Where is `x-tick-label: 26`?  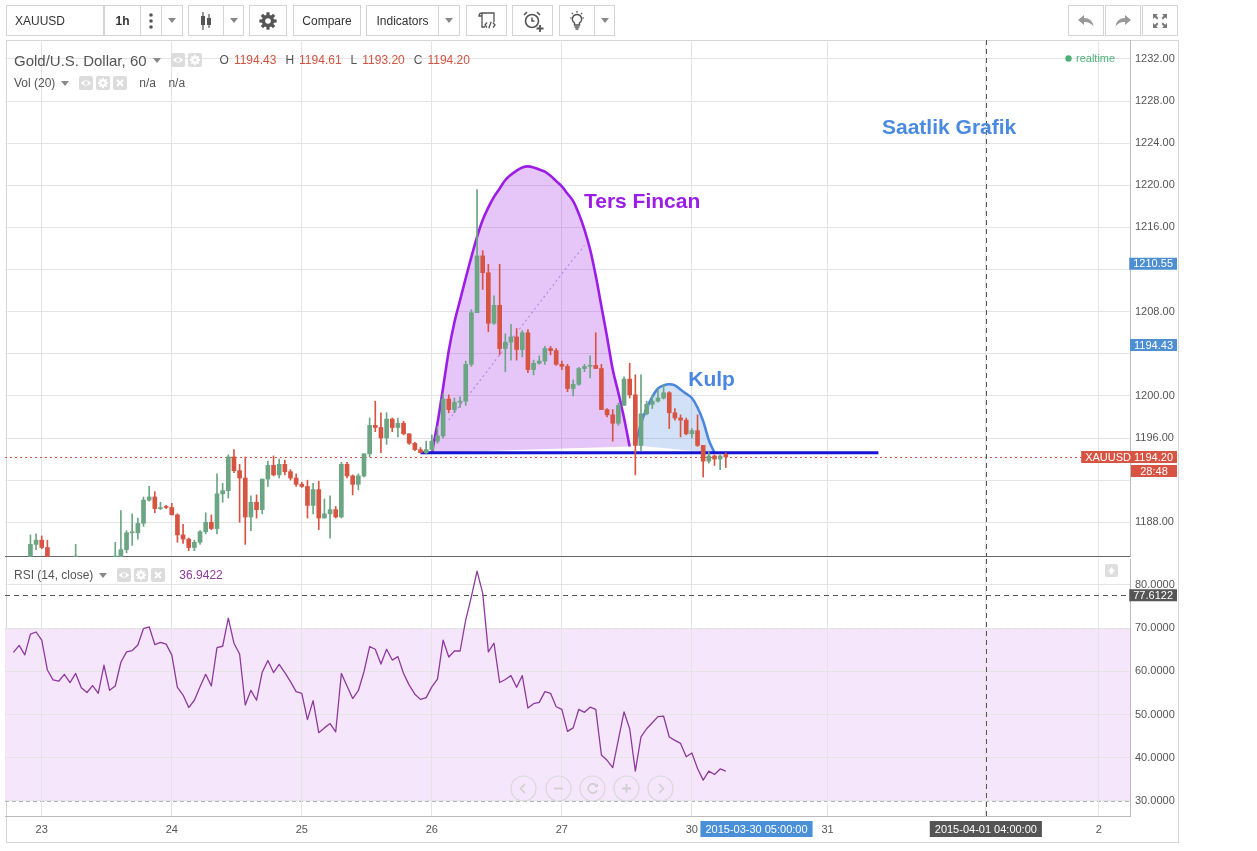
x-tick-label: 26 is located at coordinates (431, 828).